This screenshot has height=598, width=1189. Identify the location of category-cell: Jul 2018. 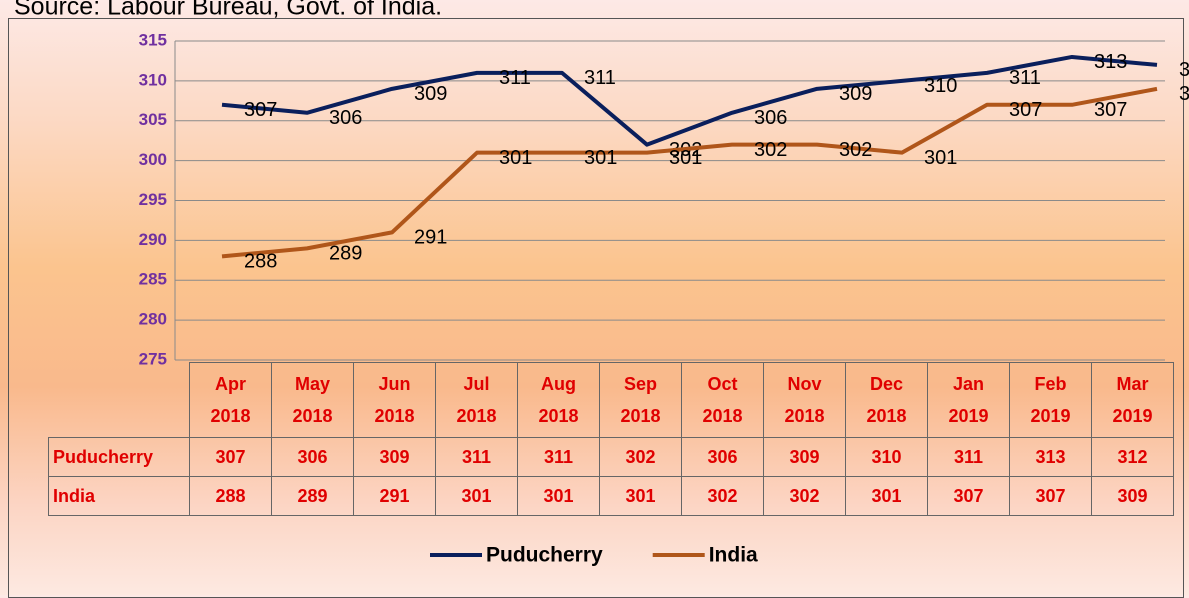
(476, 400).